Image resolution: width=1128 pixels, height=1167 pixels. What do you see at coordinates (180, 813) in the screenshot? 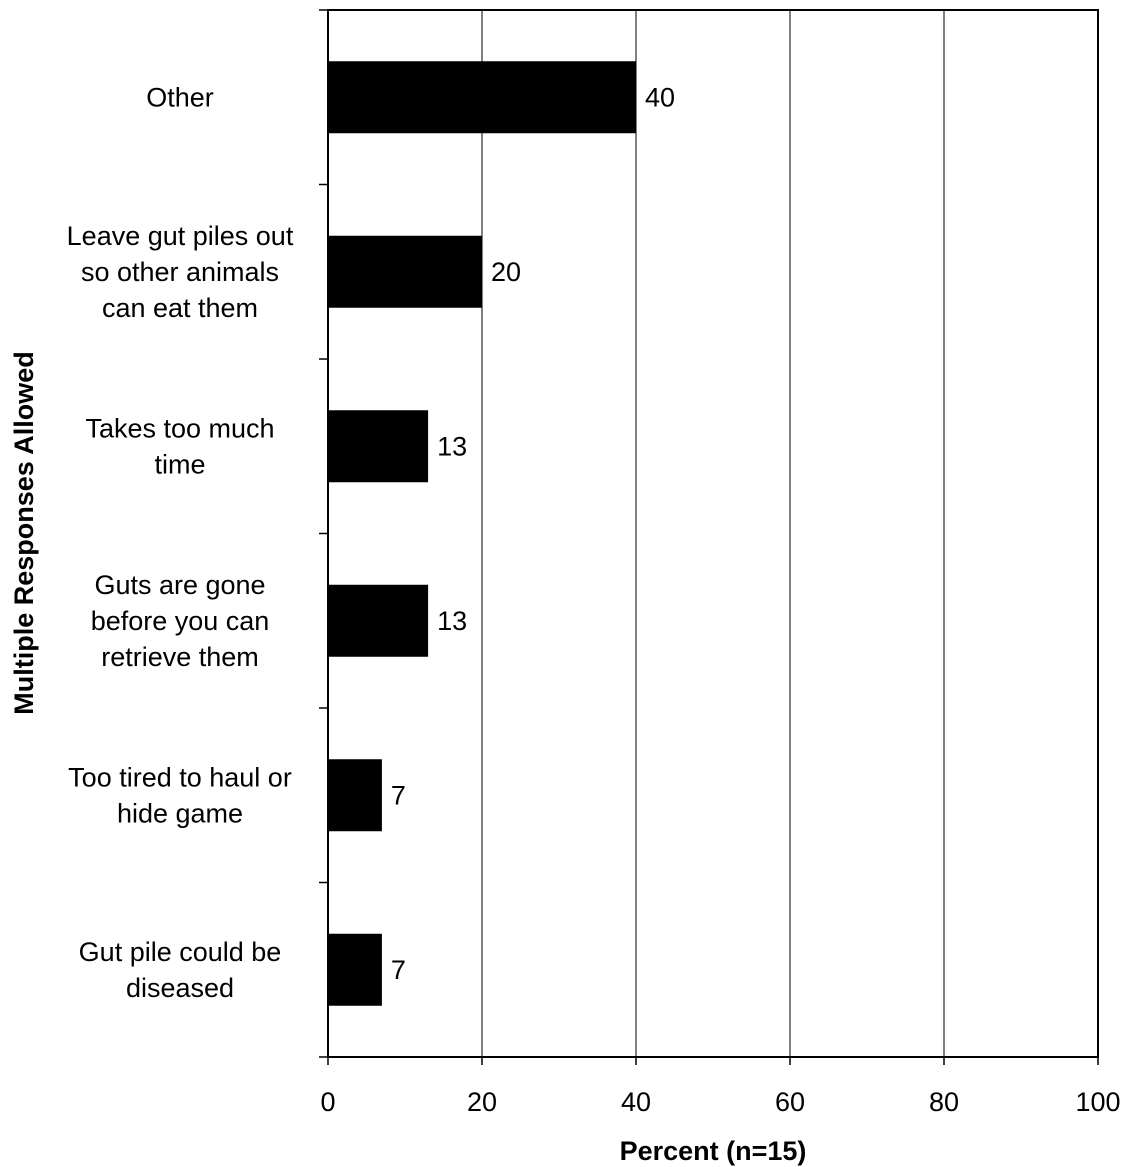
I see `category-label-line: hide game` at bounding box center [180, 813].